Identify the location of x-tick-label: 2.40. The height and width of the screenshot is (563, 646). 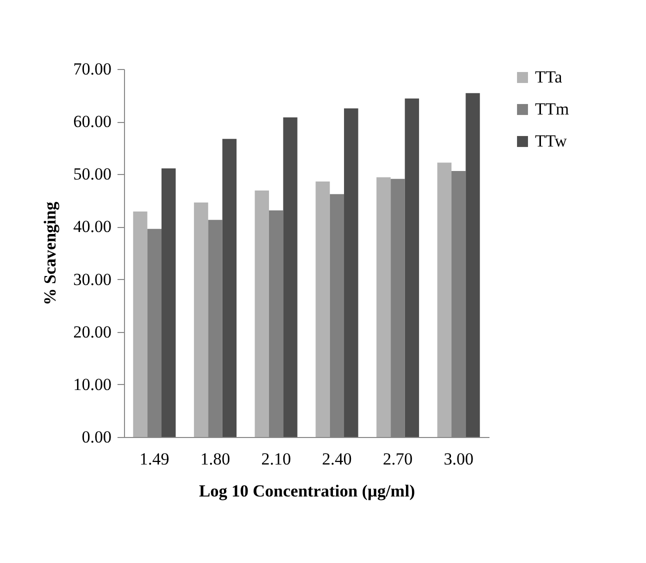
(337, 459).